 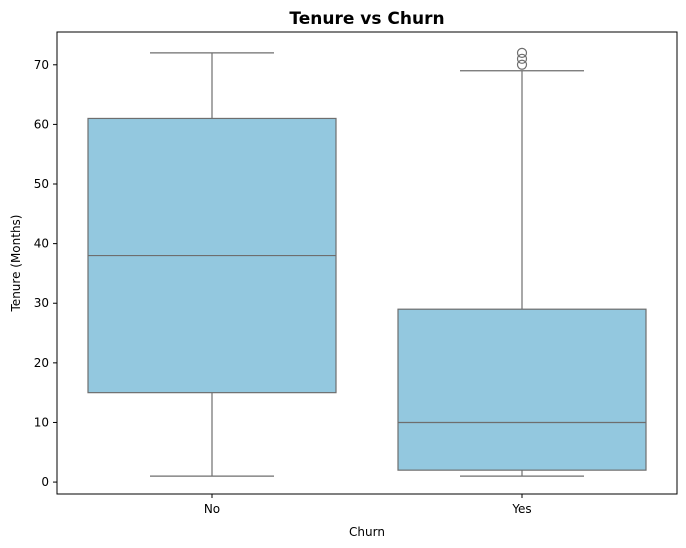 What do you see at coordinates (368, 505) in the screenshot?
I see `x-axis: No Yes` at bounding box center [368, 505].